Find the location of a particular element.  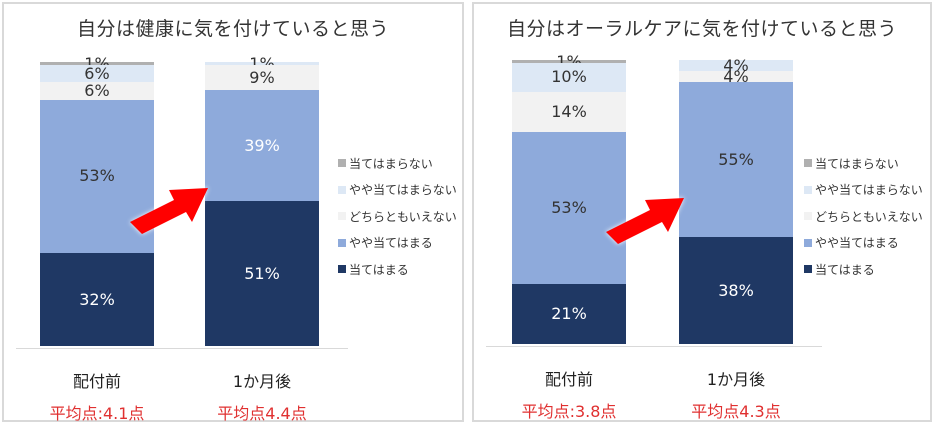

data-label: 38% is located at coordinates (736, 290).